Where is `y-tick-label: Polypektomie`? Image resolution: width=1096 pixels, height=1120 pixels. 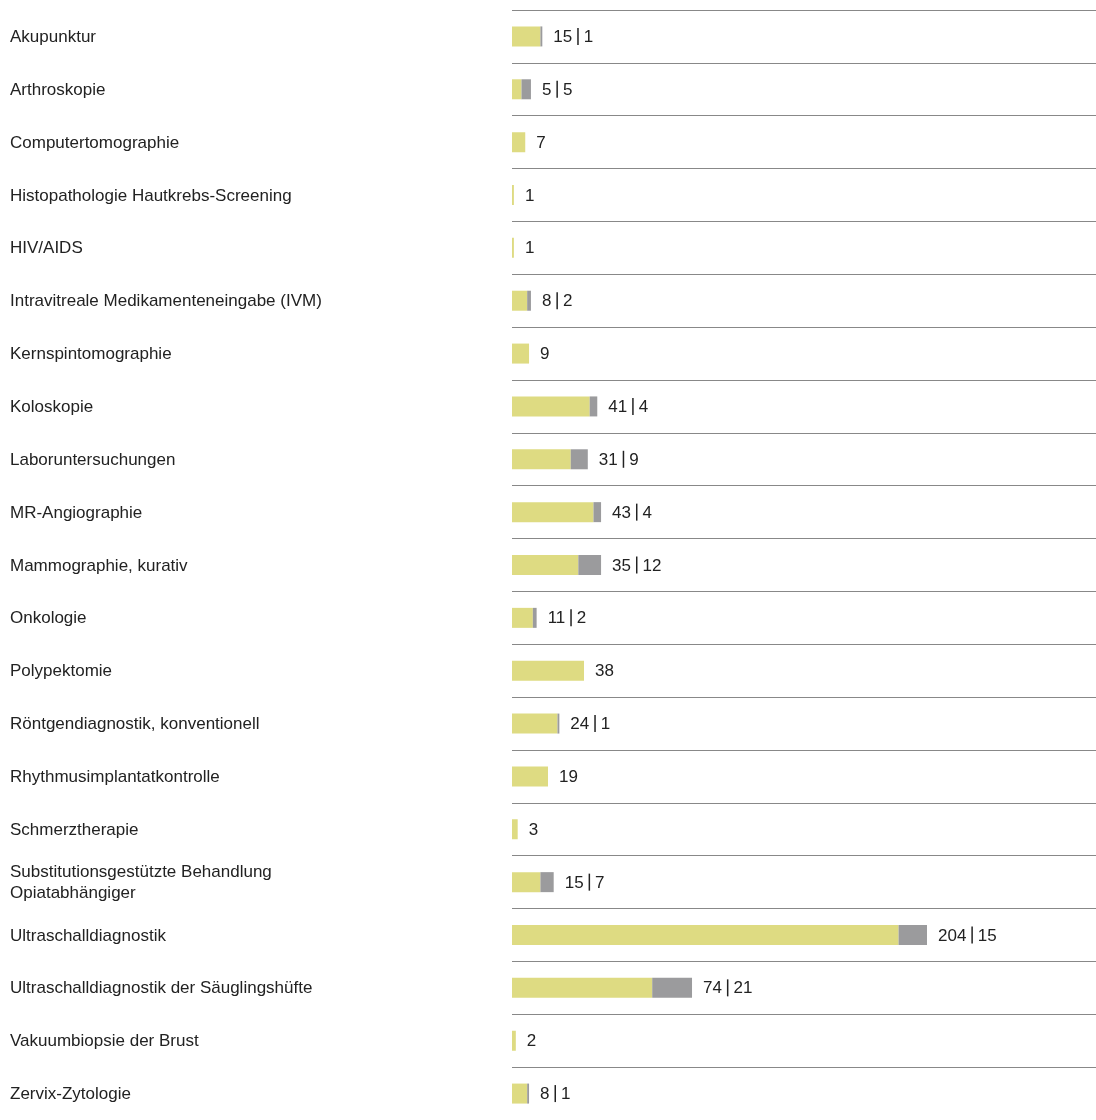
y-tick-label: Polypektomie is located at coordinates (61, 671).